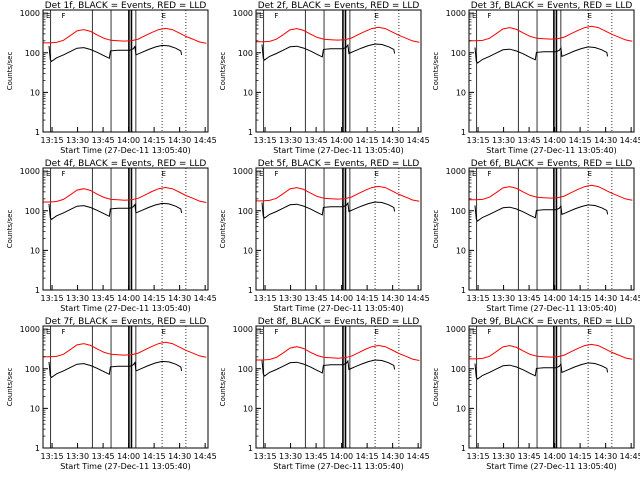 The height and width of the screenshot is (484, 640). Describe the element at coordinates (552, 6) in the screenshot. I see `panel-title: Det 3f, BLACK = Events, RED = LLD` at that location.